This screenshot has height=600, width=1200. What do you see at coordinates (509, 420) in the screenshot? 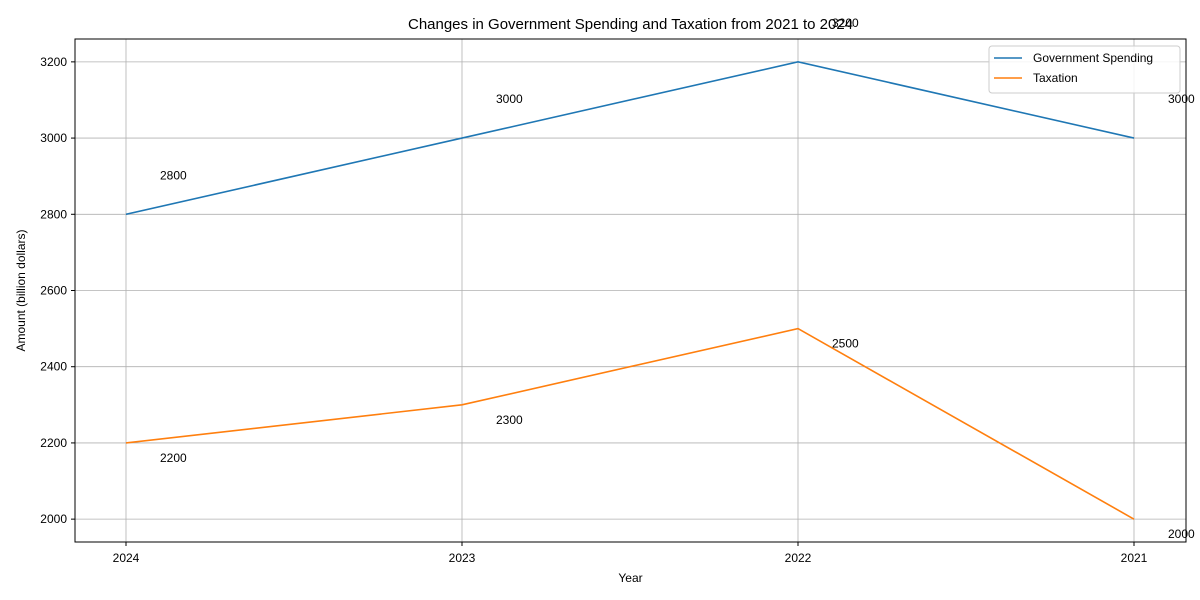
I see `data-label: 2300` at bounding box center [509, 420].